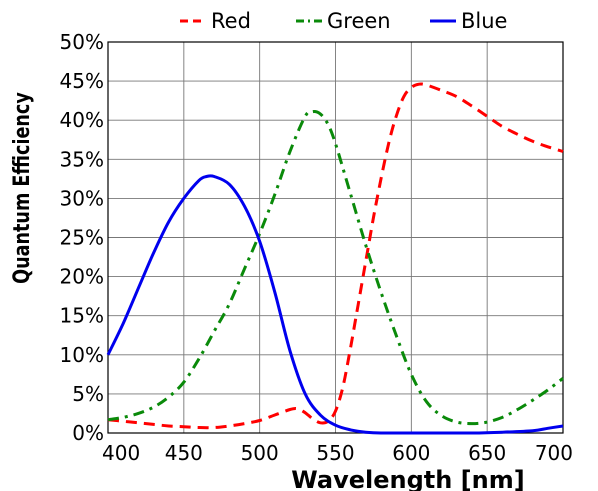 This screenshot has width=598, height=491. I want to click on y-tick-label: 25%, so click(82, 238).